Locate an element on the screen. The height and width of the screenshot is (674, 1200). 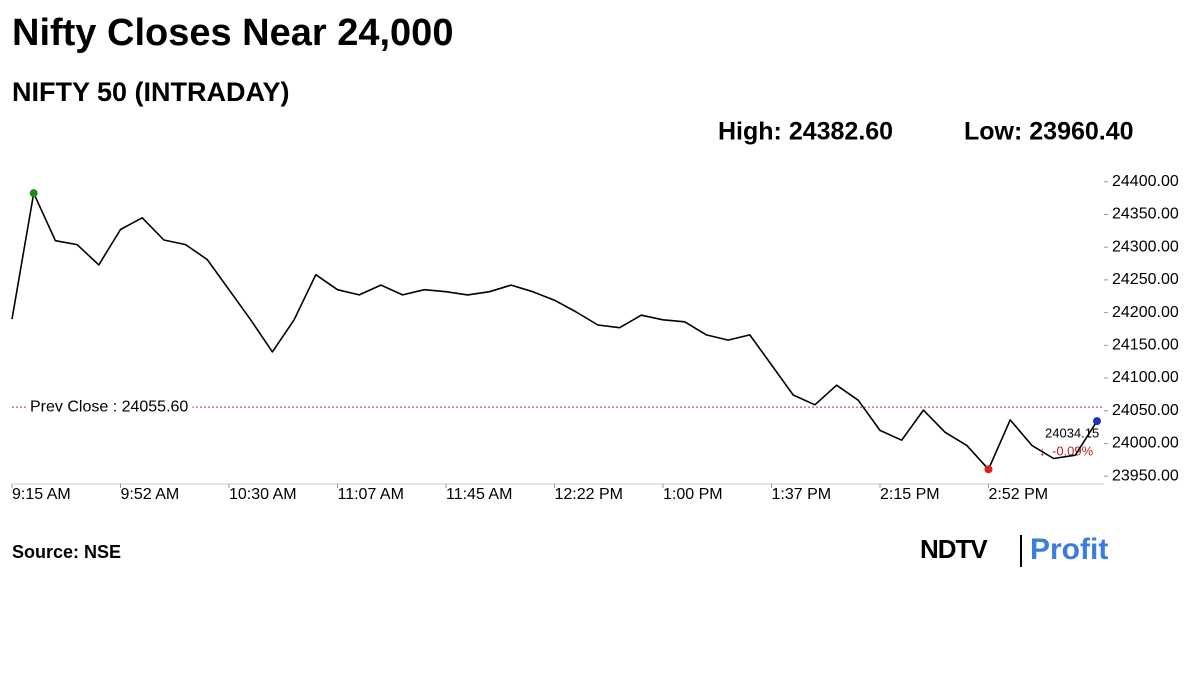
source: Source: NSE is located at coordinates (66, 552).